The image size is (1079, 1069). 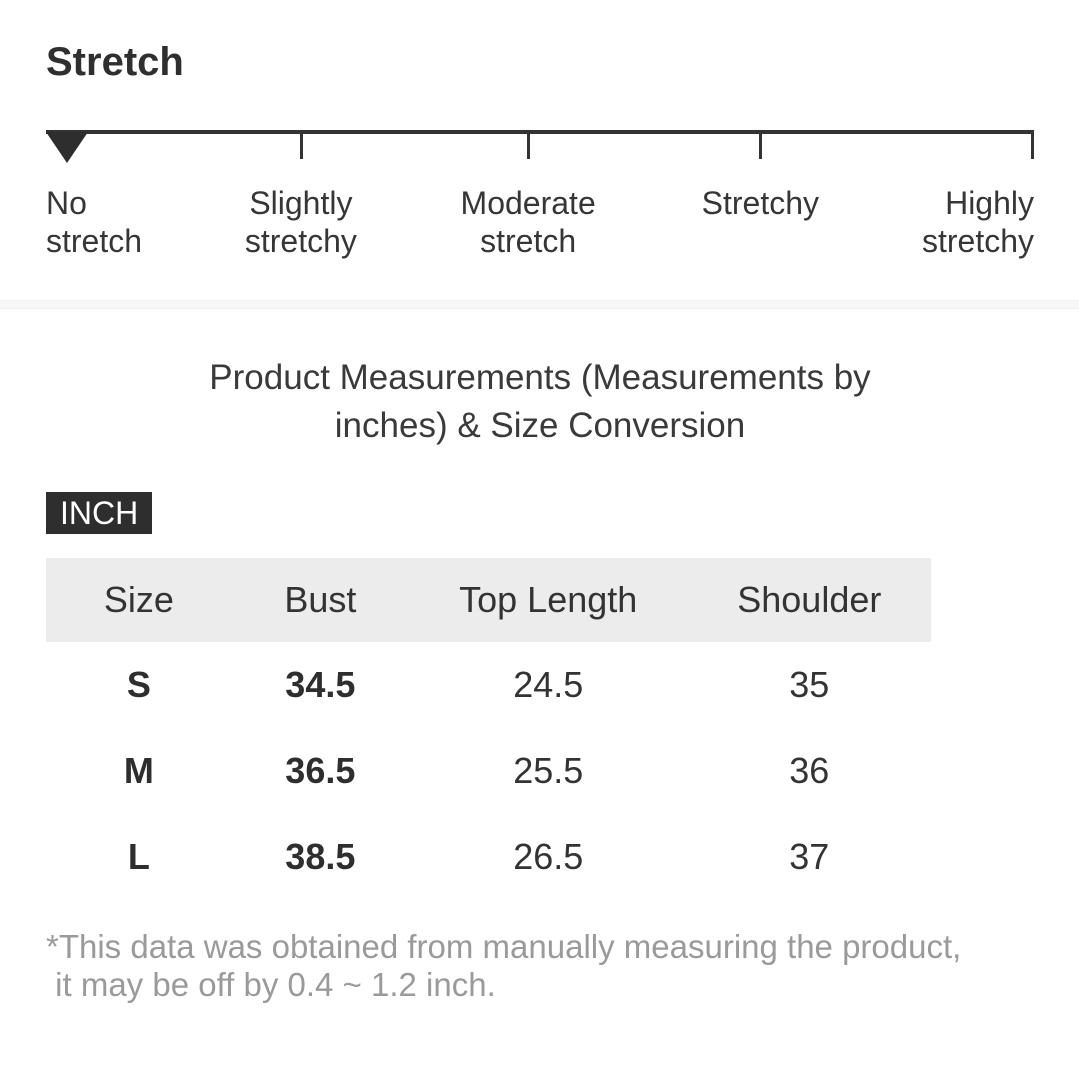 I want to click on cell-shoulder: 37, so click(x=809, y=856).